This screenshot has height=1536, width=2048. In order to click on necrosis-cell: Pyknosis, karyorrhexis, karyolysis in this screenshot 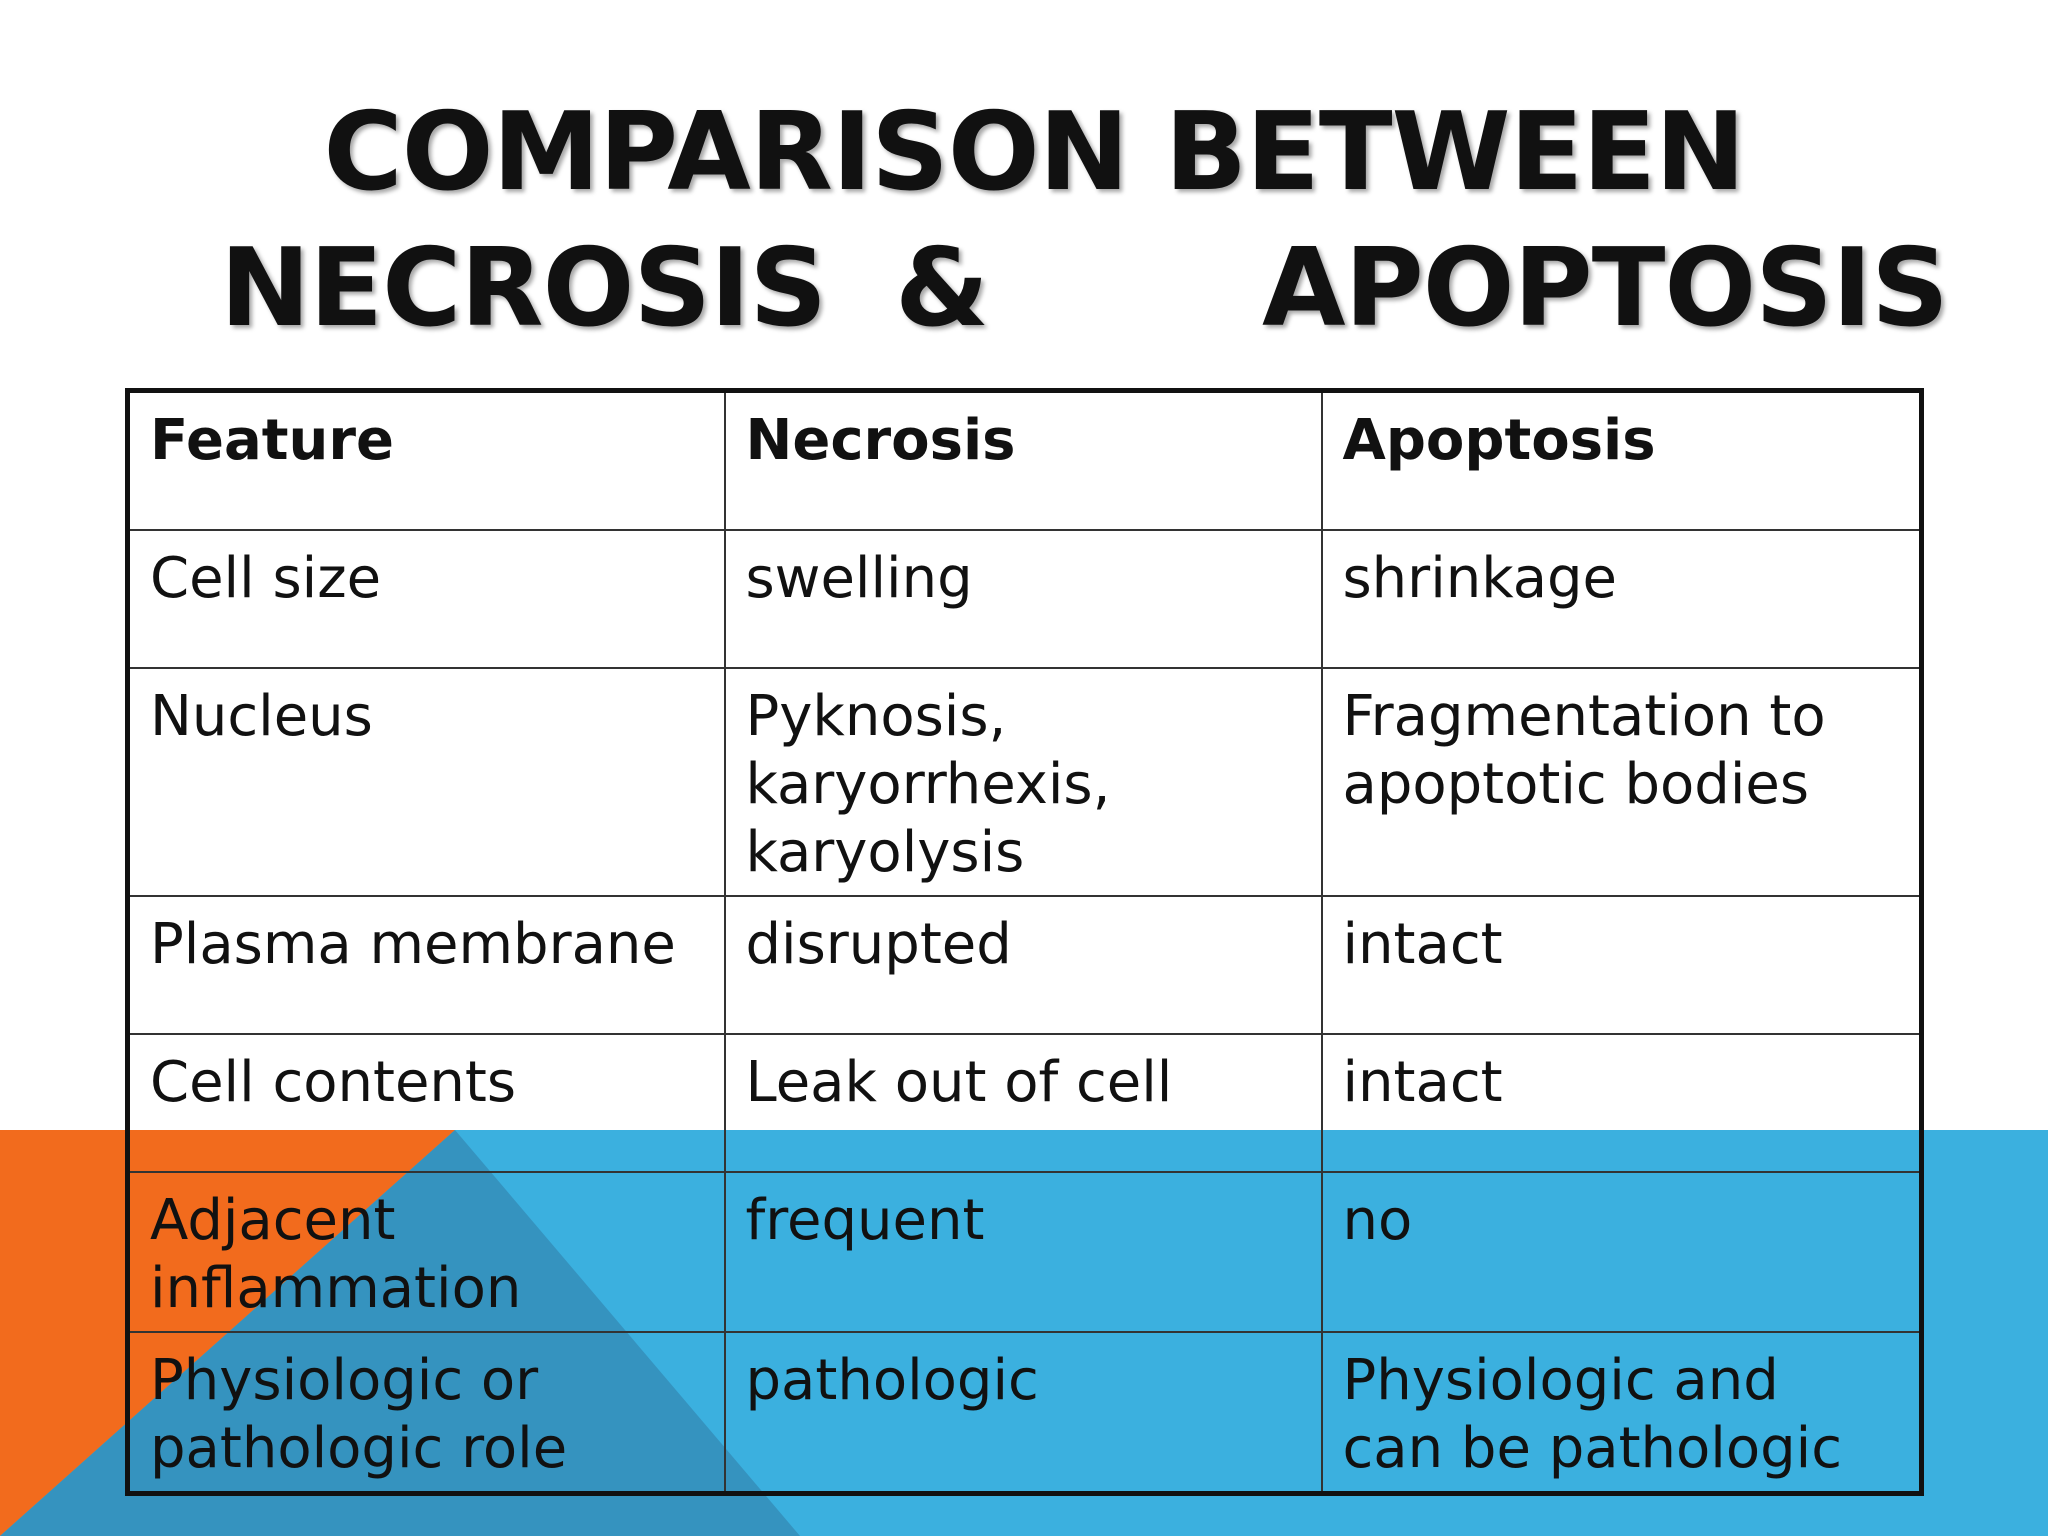, I will do `click(1023, 782)`.